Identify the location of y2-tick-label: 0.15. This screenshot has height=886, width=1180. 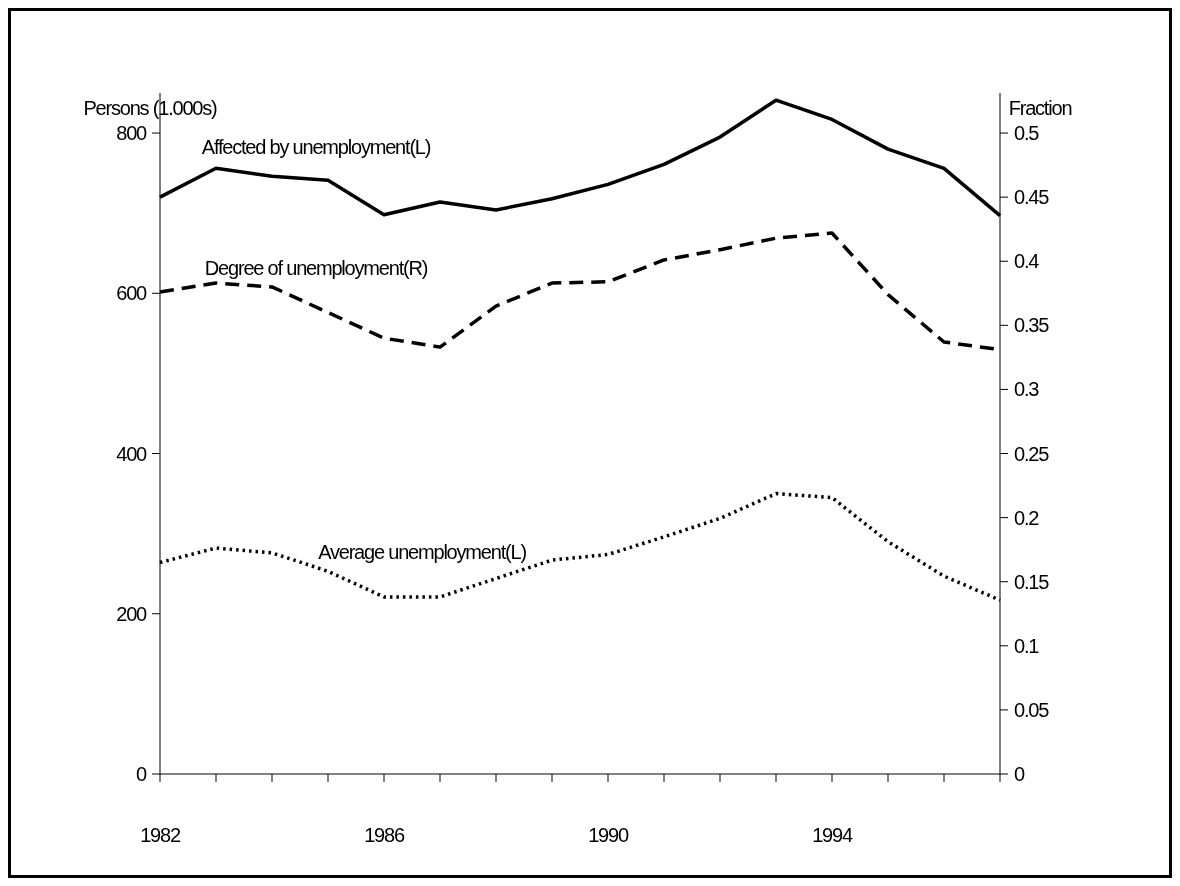
(1032, 581).